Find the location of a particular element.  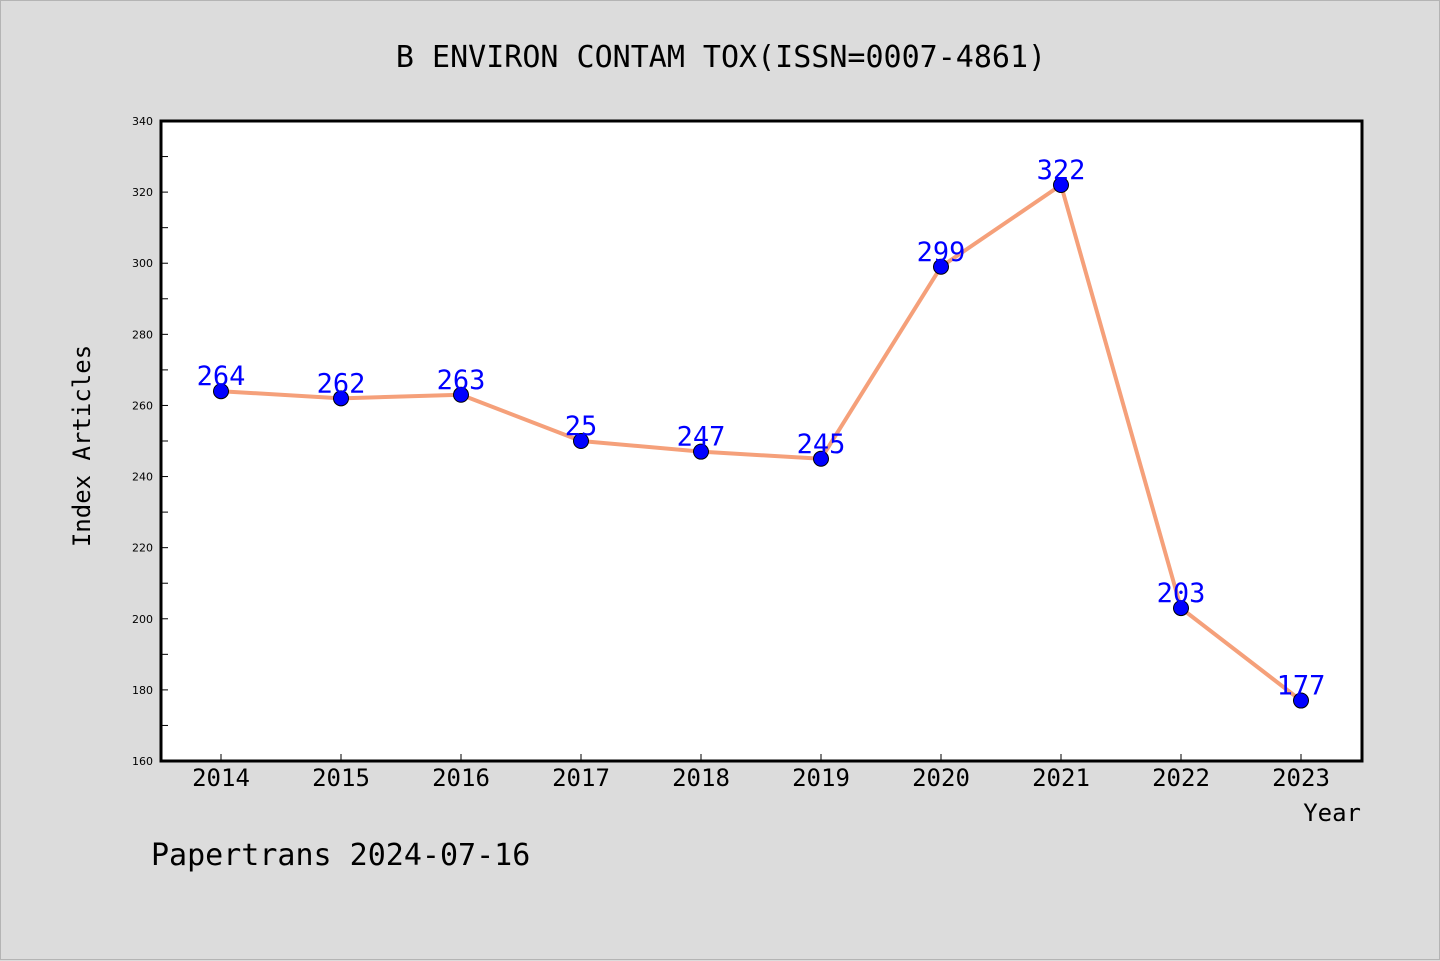

y-tick-label: 160 is located at coordinates (142, 761).